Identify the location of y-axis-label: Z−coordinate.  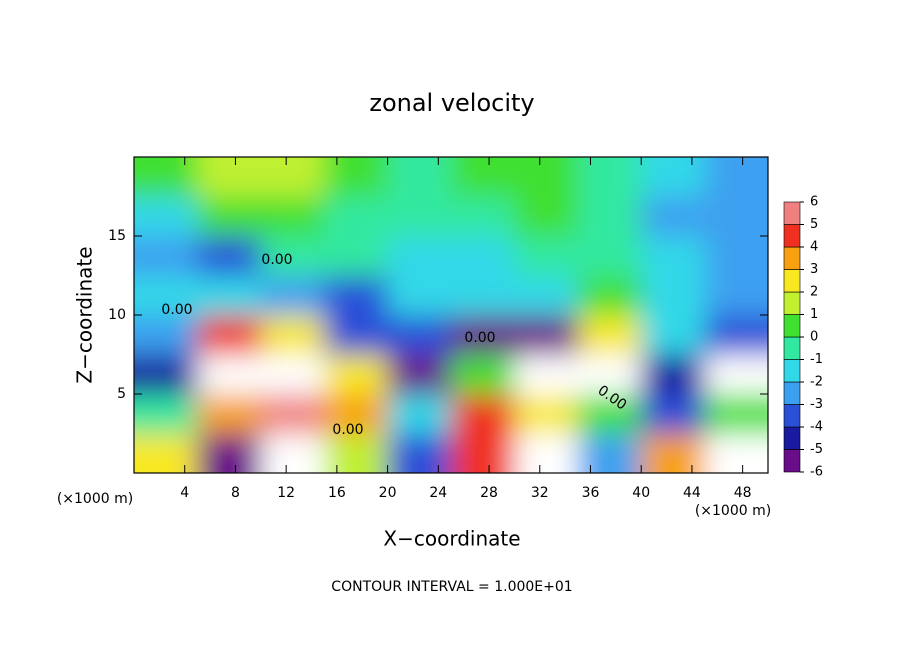
(85, 314).